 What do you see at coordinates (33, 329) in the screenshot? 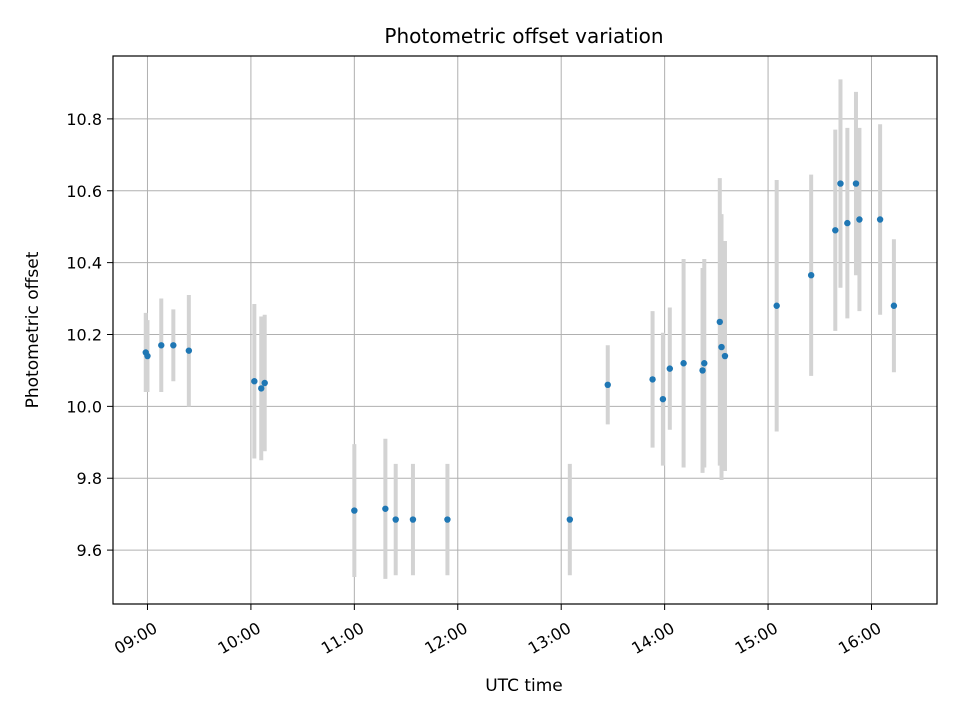
I see `y-axis-label: Photometric offset` at bounding box center [33, 329].